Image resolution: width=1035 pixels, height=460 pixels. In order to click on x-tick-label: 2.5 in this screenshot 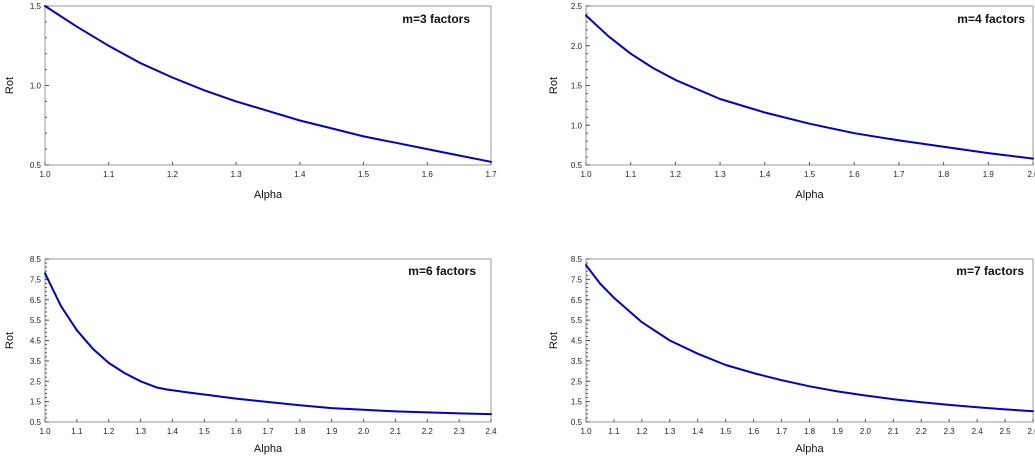, I will do `click(1006, 431)`.